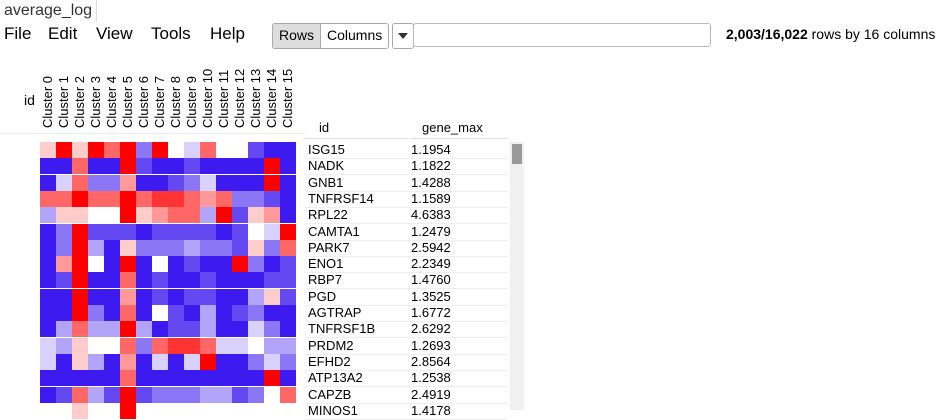 The height and width of the screenshot is (420, 941). What do you see at coordinates (406, 232) in the screenshot?
I see `table-row: CAMTA1 1.2479` at bounding box center [406, 232].